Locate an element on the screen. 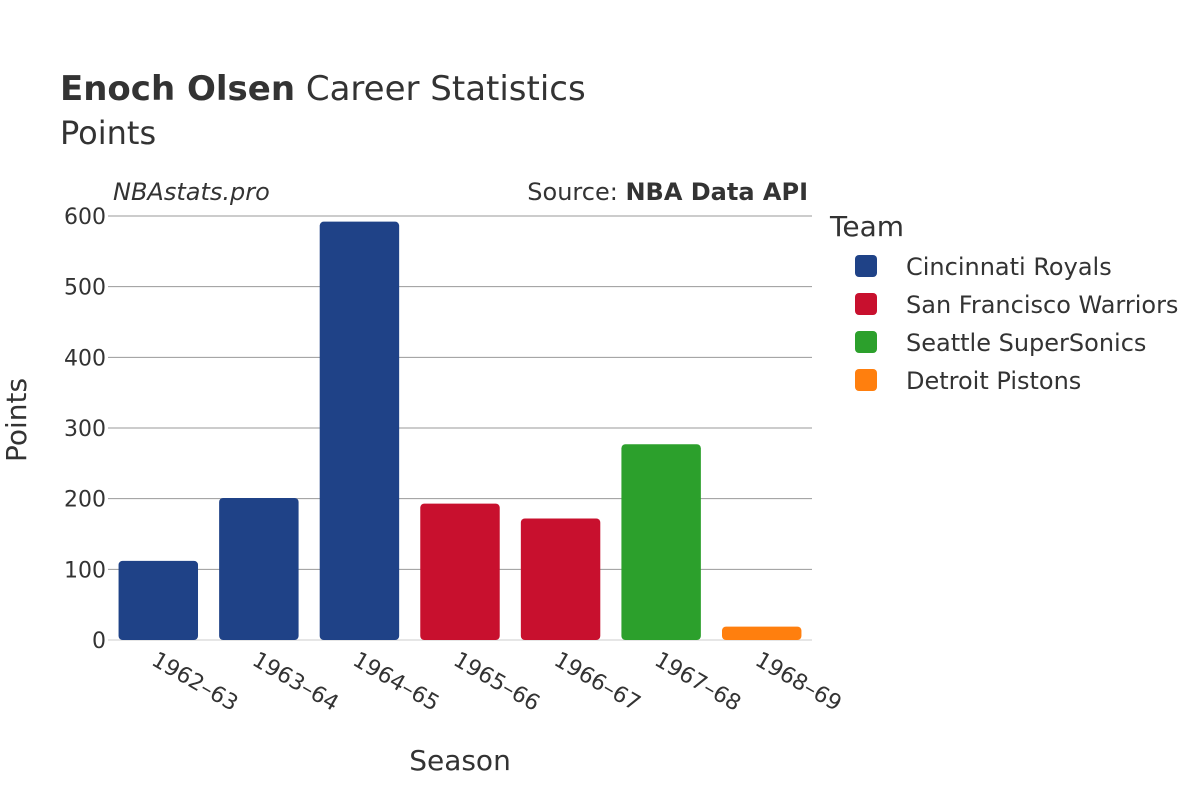  x-tick-label: 1968–69 is located at coordinates (798, 682).